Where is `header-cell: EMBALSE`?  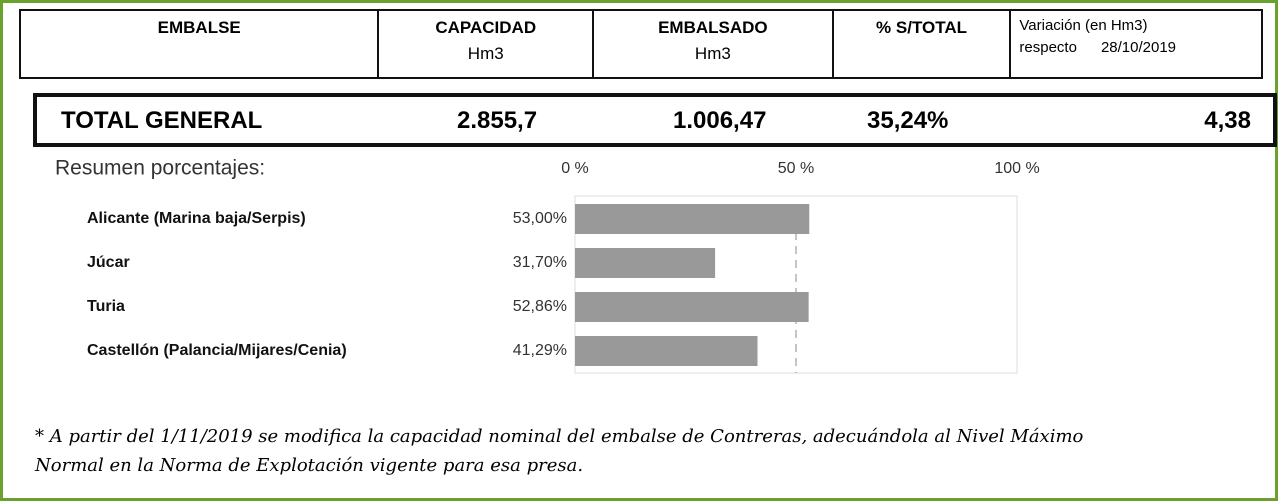 header-cell: EMBALSE is located at coordinates (200, 44).